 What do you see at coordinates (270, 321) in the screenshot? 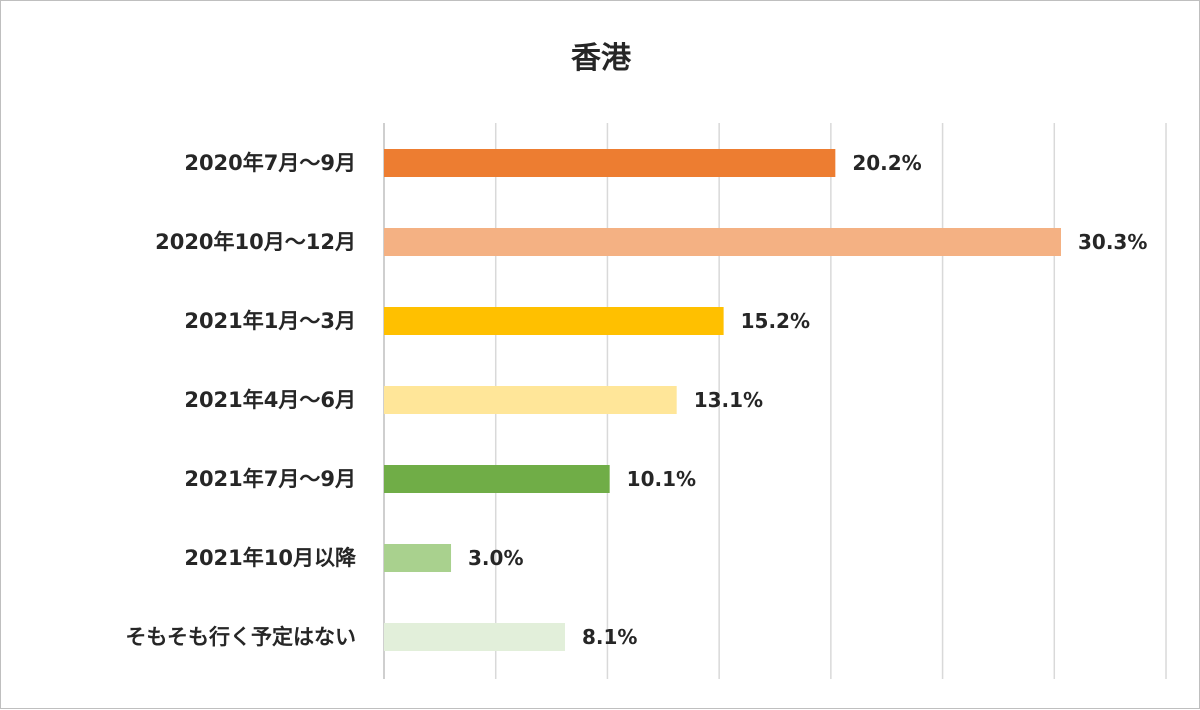
I see `category-label: 2021年1月～3月` at bounding box center [270, 321].